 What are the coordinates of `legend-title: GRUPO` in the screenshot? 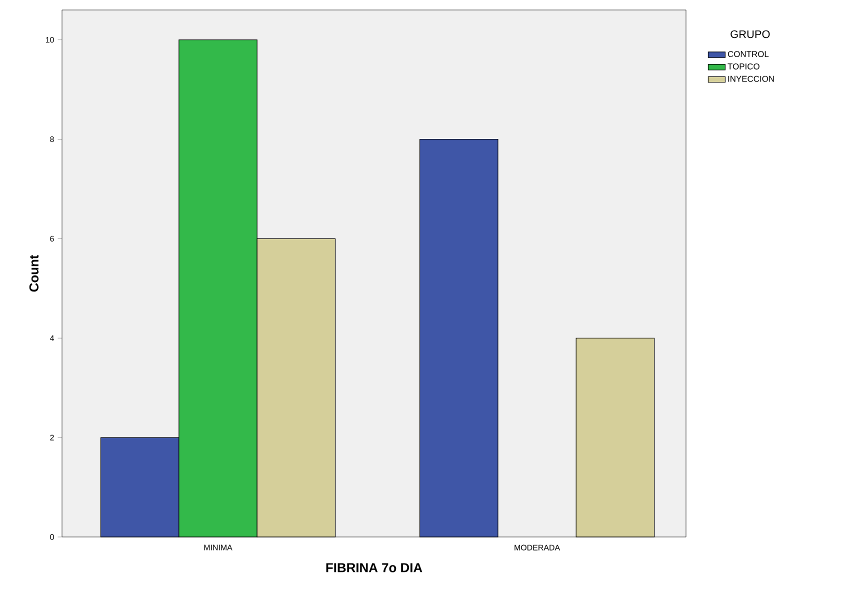 It's located at (750, 34).